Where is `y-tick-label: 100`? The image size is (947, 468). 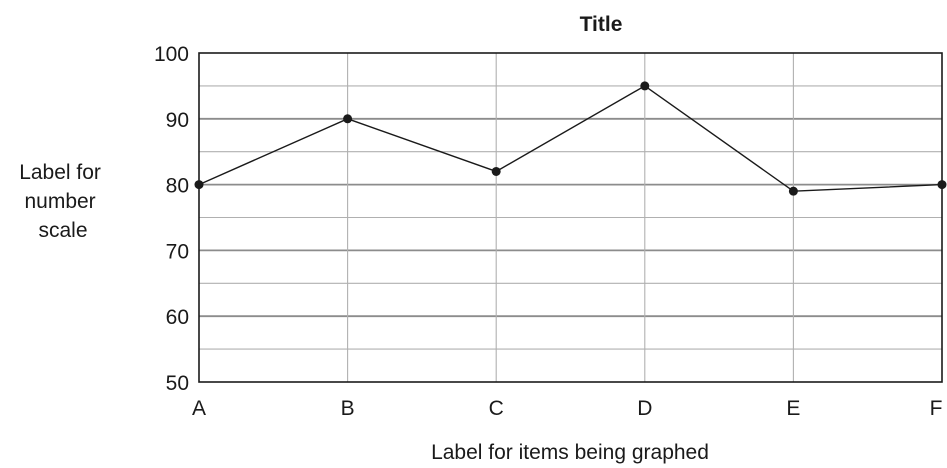 y-tick-label: 100 is located at coordinates (171, 54).